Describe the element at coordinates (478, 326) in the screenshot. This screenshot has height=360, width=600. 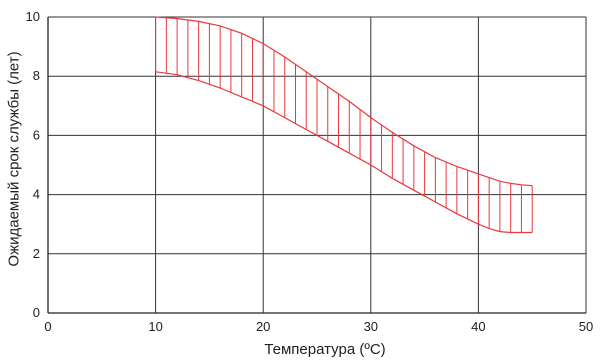
I see `x-tick-label: 40` at that location.